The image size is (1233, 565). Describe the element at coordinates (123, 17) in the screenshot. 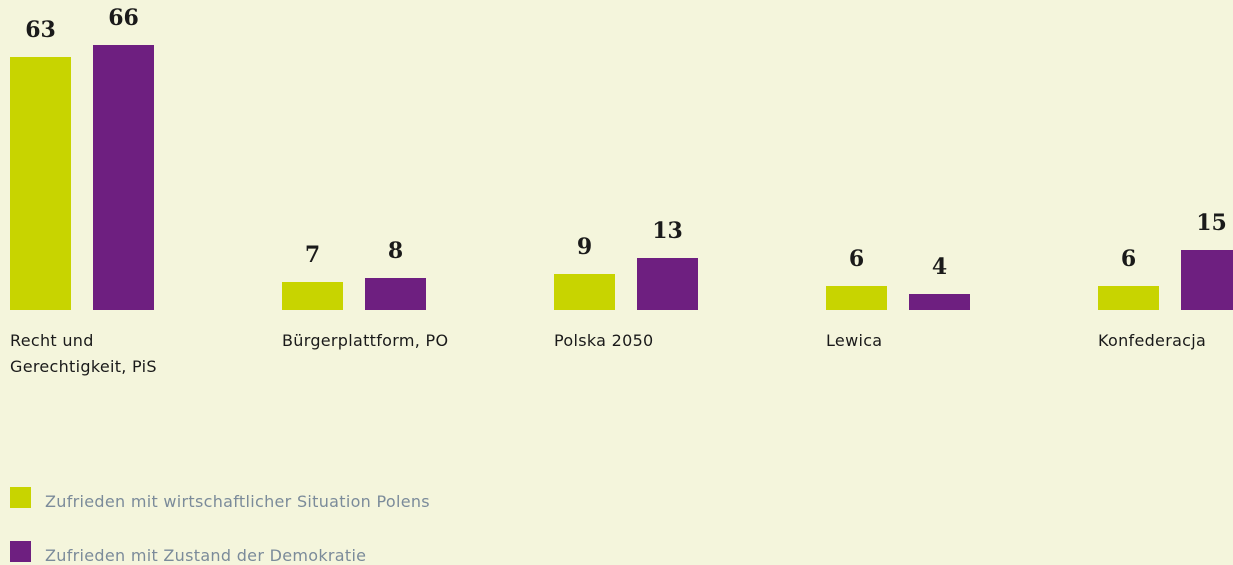

I see `value-label: 66` at that location.